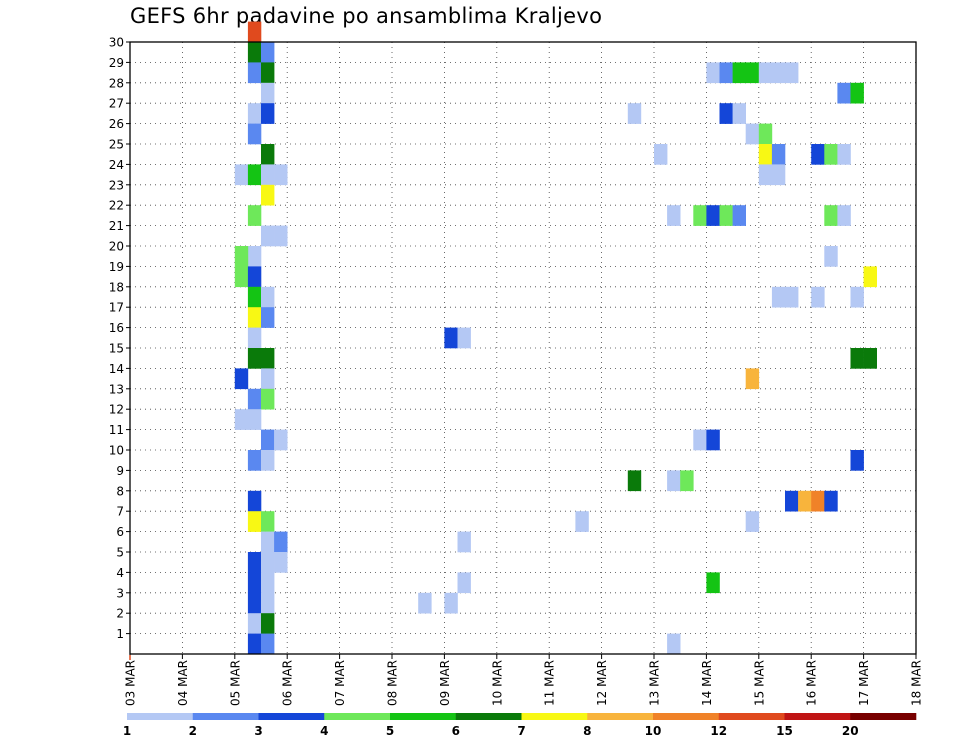 The width and height of the screenshot is (960, 742). What do you see at coordinates (393, 683) in the screenshot?
I see `x-tick-label: 08 MAR` at bounding box center [393, 683].